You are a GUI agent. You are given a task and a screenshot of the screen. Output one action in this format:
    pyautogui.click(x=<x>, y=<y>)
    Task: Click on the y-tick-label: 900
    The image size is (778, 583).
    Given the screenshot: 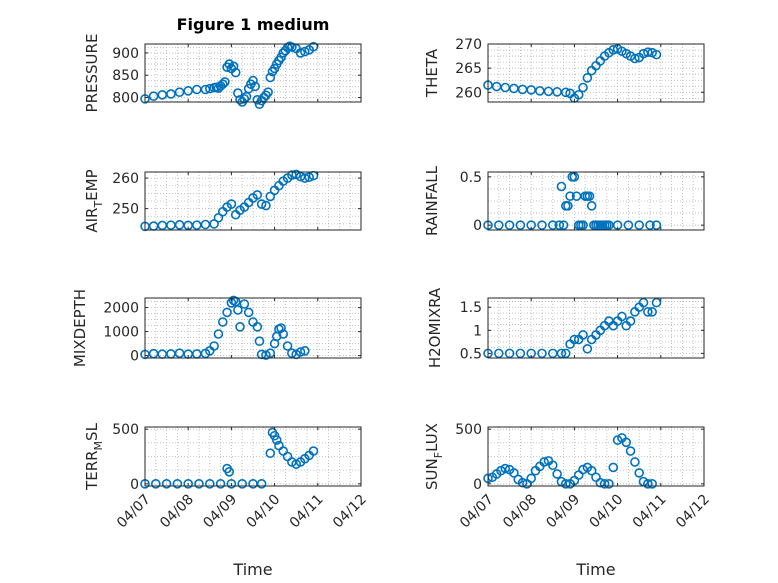 What is the action you would take?
    pyautogui.click(x=125, y=54)
    